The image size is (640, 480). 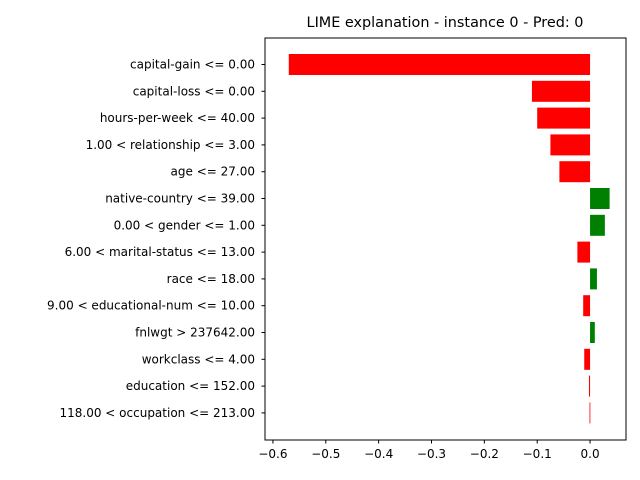 What do you see at coordinates (213, 172) in the screenshot?
I see `y-tick-label: age <= 27.00` at bounding box center [213, 172].